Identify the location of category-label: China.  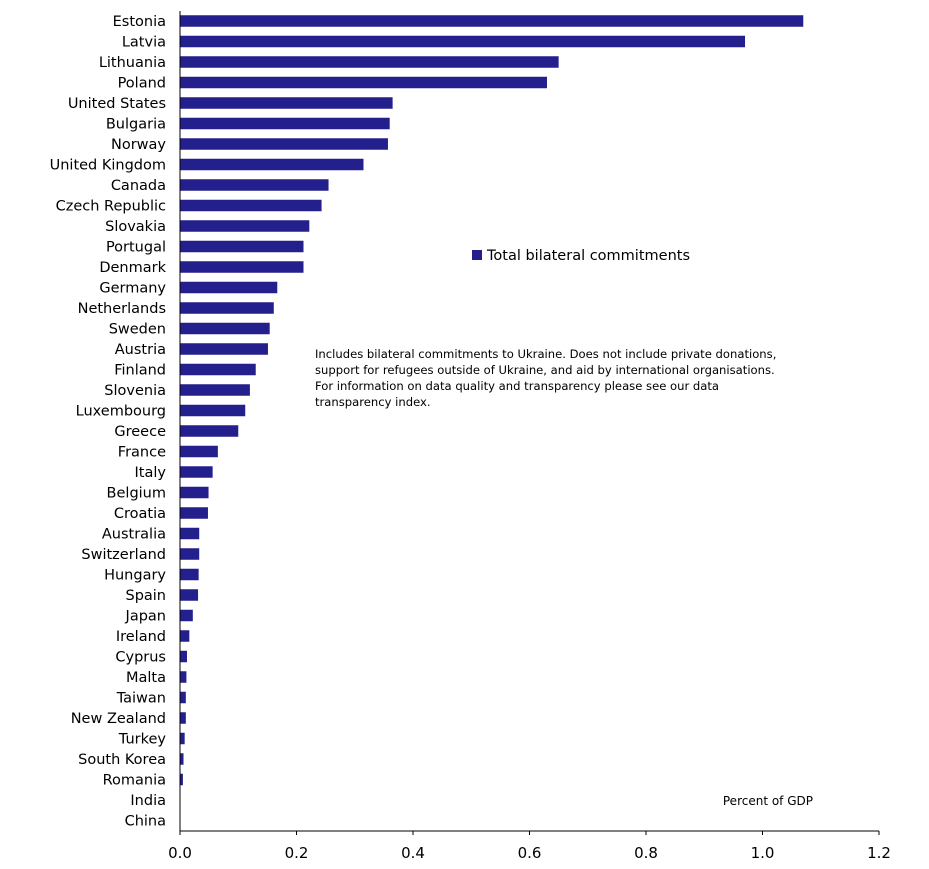
(145, 822).